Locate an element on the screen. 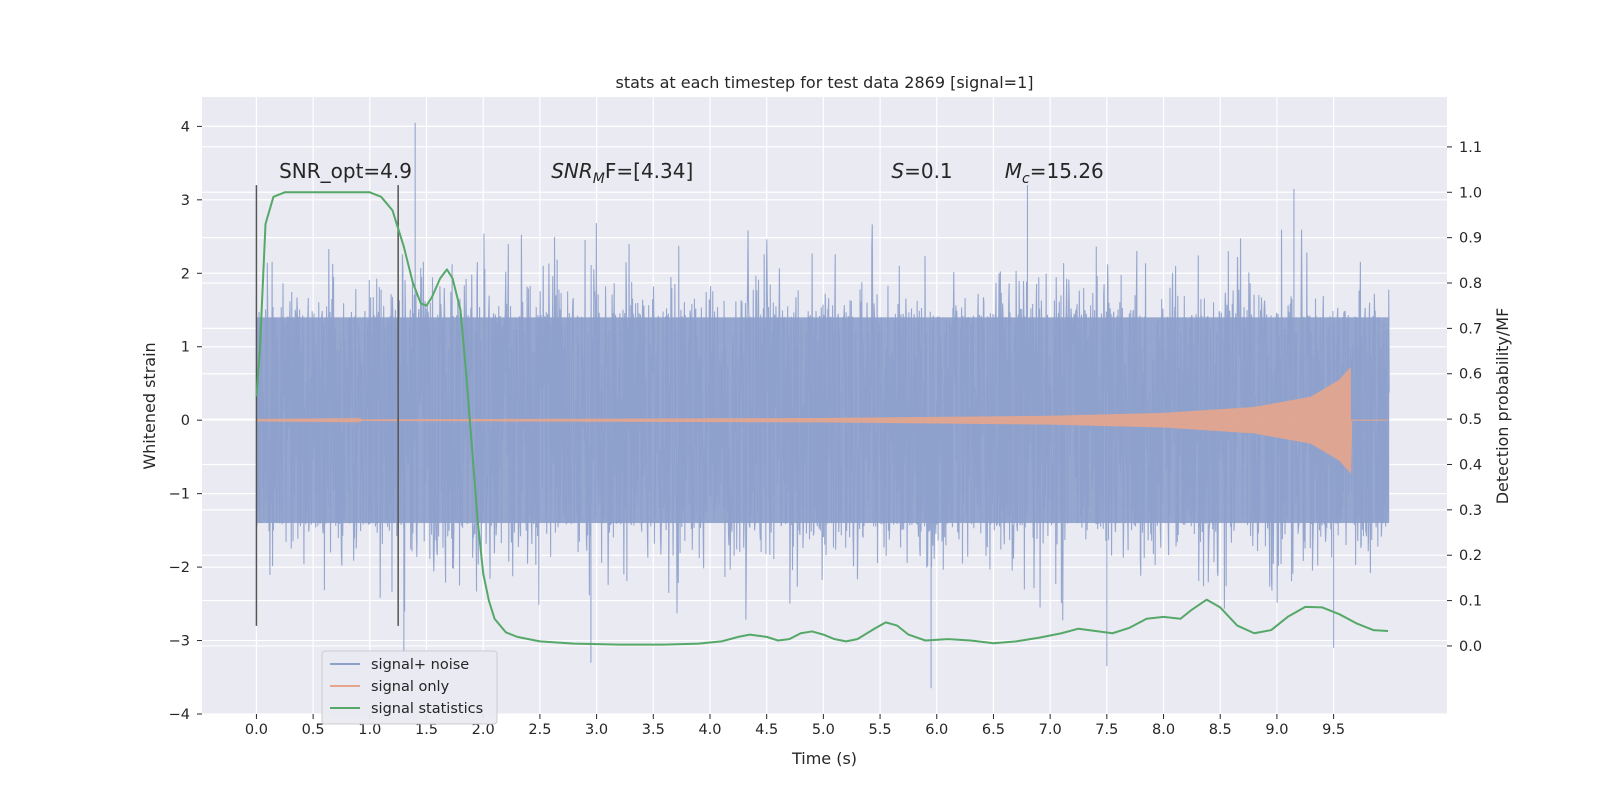 The height and width of the screenshot is (800, 1600). x-tick-label: 0.0 is located at coordinates (256, 730).